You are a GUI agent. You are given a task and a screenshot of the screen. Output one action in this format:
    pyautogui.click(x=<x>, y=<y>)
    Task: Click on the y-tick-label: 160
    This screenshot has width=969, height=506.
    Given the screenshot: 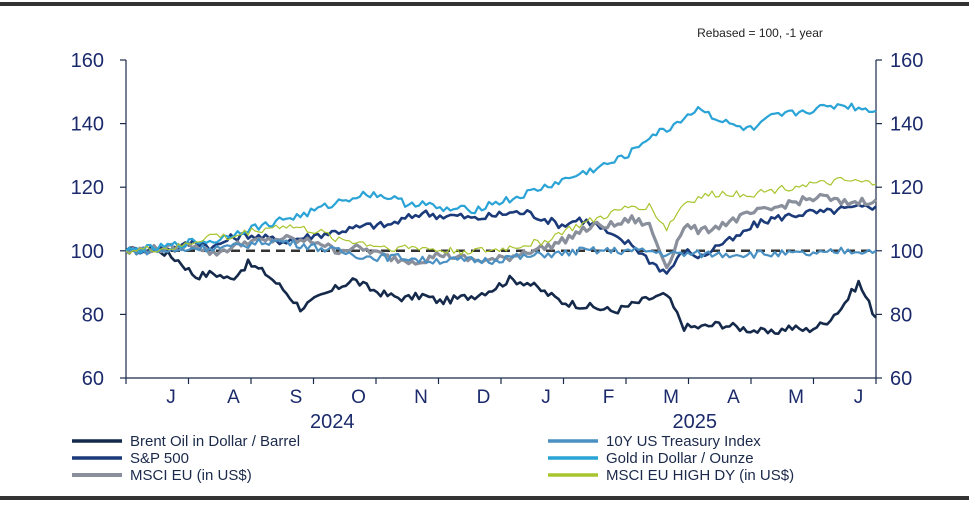 What is the action you would take?
    pyautogui.click(x=87, y=61)
    